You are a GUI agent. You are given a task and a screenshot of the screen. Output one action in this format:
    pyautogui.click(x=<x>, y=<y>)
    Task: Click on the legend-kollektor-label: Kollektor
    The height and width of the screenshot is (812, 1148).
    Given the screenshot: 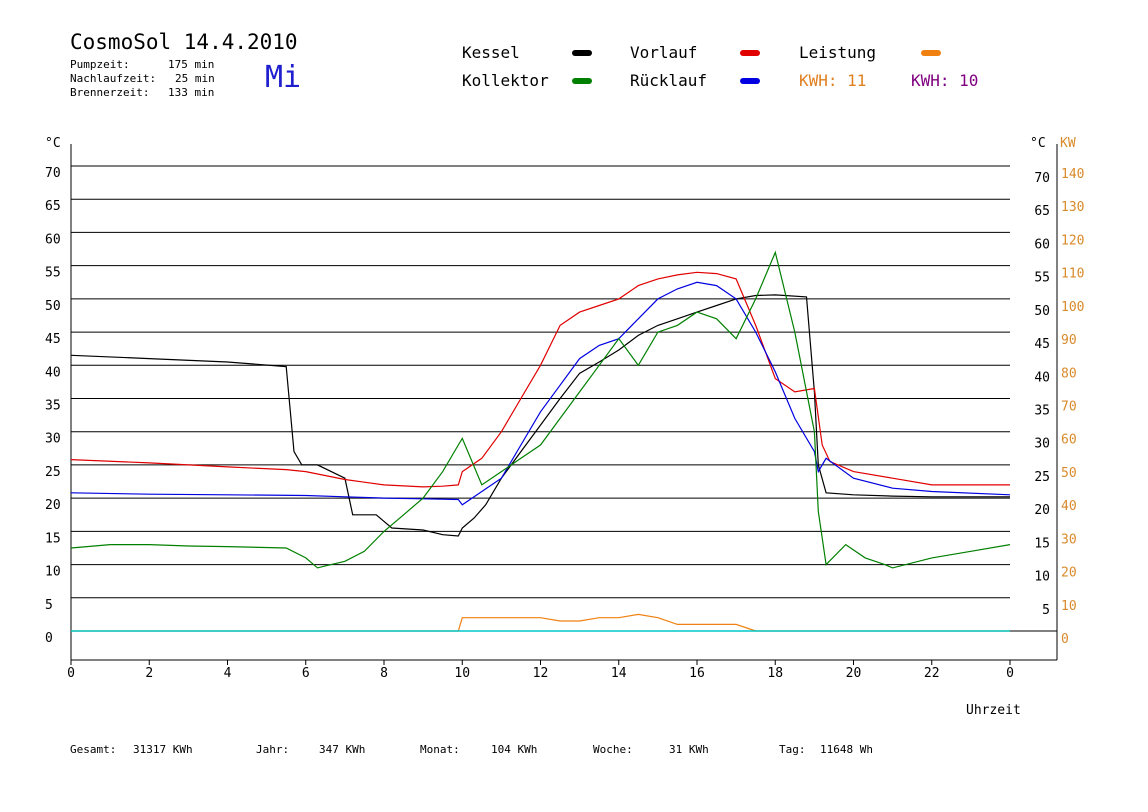 What is the action you would take?
    pyautogui.click(x=505, y=80)
    